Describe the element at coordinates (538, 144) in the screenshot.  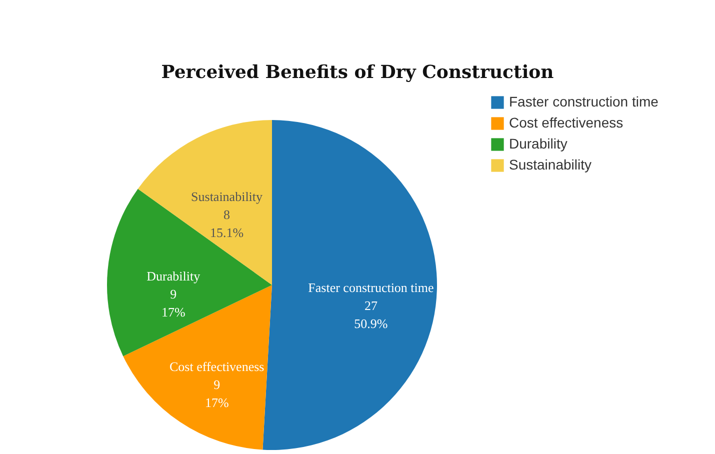
I see `legend-label: Durability` at that location.